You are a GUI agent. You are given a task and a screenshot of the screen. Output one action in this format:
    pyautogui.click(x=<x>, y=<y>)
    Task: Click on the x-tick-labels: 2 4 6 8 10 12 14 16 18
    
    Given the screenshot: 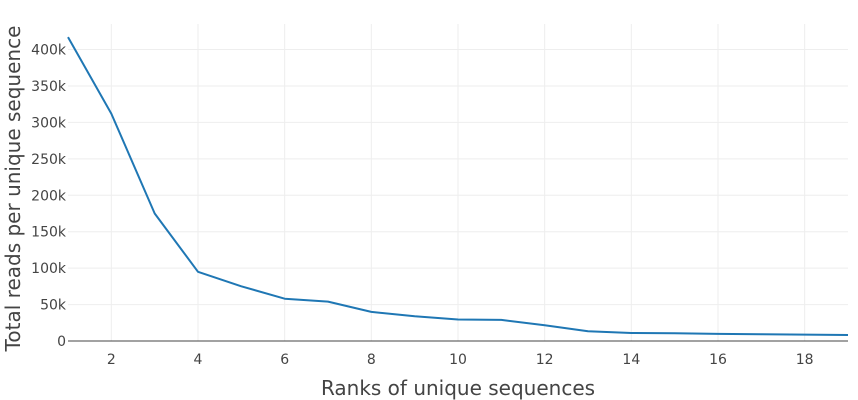 What is the action you would take?
    pyautogui.click(x=460, y=360)
    